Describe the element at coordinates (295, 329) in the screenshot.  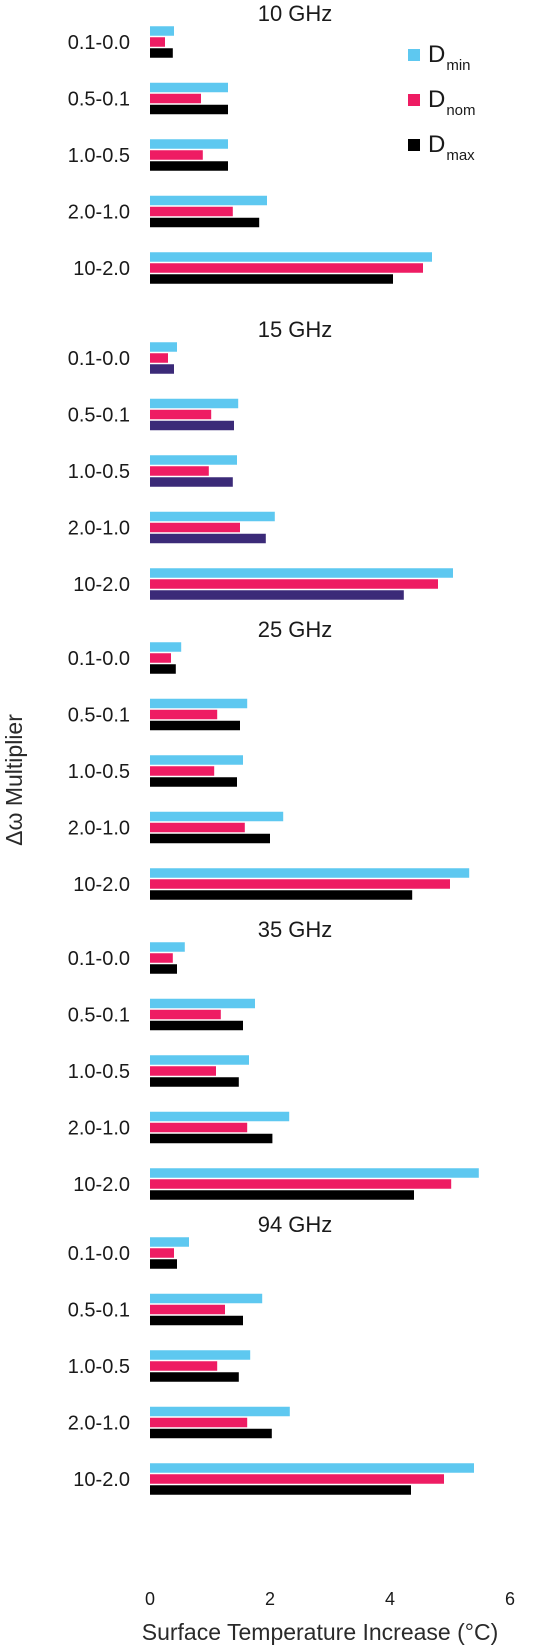
I see `panel-title: 15 GHz` at that location.